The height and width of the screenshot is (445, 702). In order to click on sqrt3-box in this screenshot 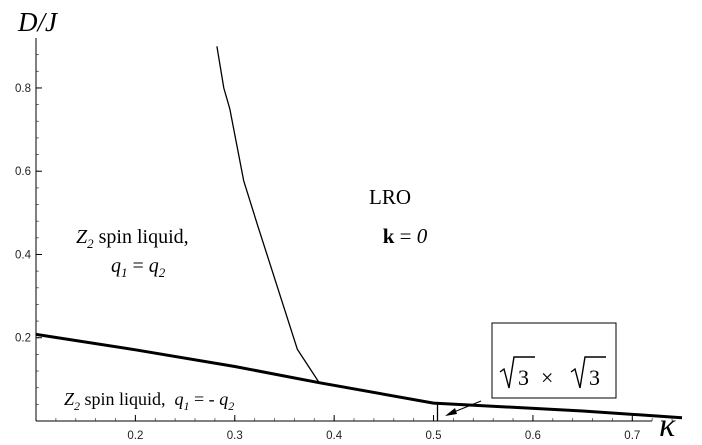, I will do `click(554, 360)`.